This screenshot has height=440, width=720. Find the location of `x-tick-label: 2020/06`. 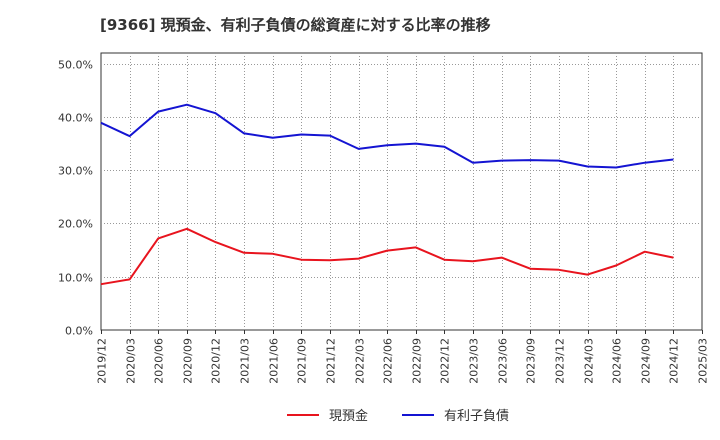

x-tick-label: 2020/06 is located at coordinates (159, 361).